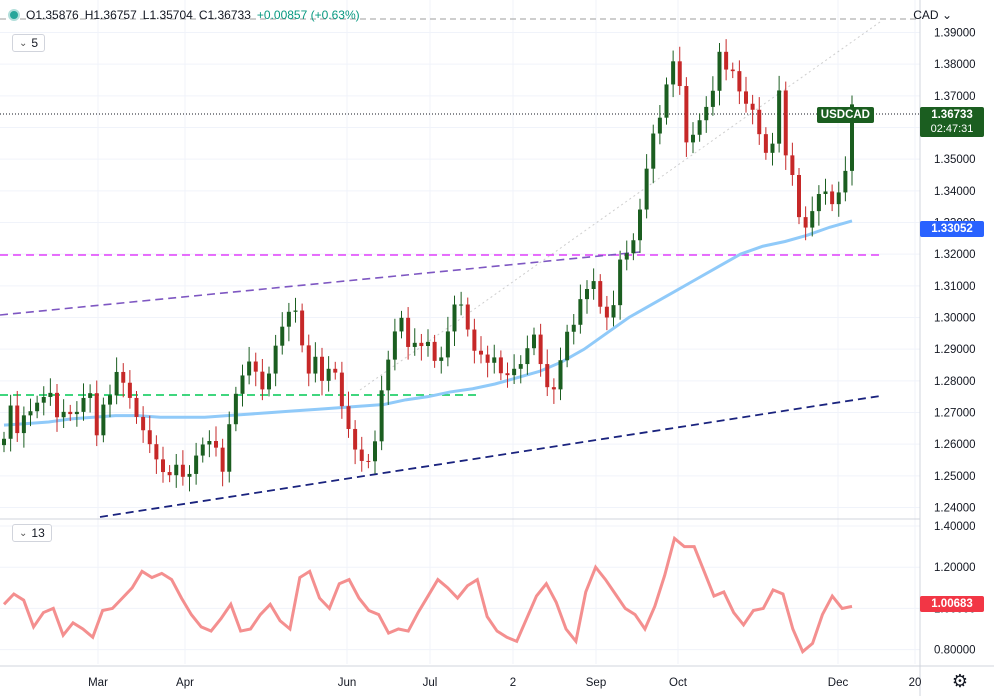 The width and height of the screenshot is (994, 696). I want to click on legend-low: L1.35704, so click(167, 15).